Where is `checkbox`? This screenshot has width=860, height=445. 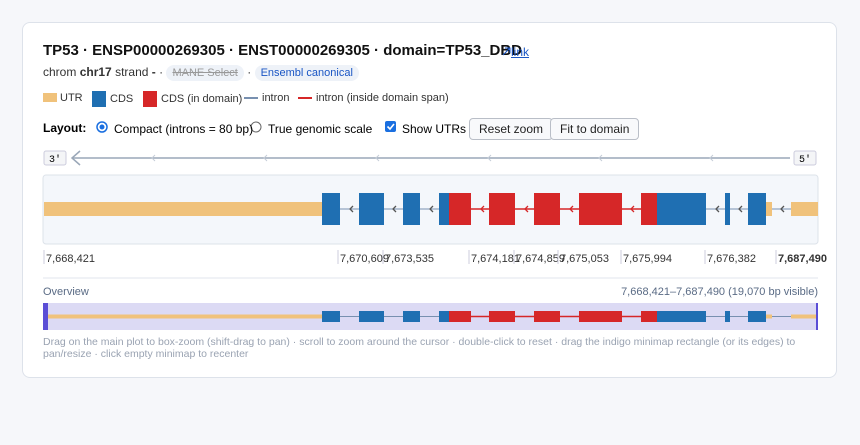
checkbox is located at coordinates (390, 126).